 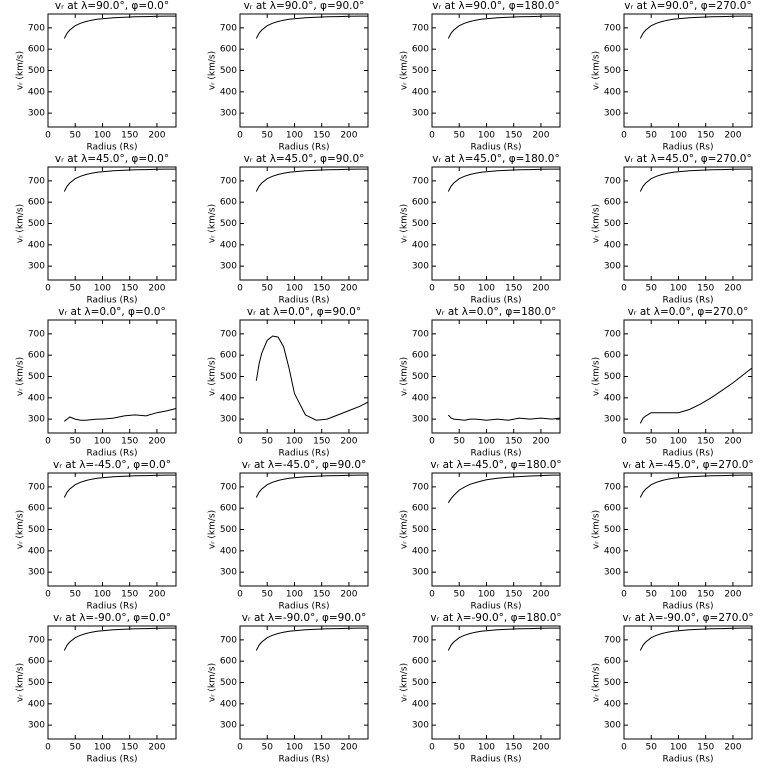 What do you see at coordinates (687, 618) in the screenshot?
I see `chart-title: vᵣ at λ=-90.0°, φ=270.0°` at bounding box center [687, 618].